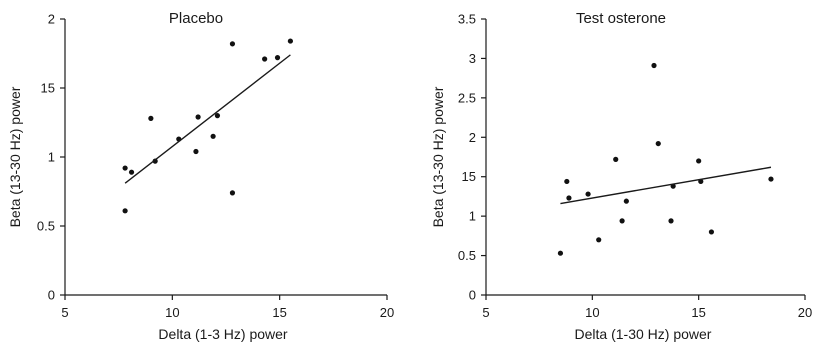 The image size is (822, 355). Describe the element at coordinates (621, 18) in the screenshot. I see `chart-title: Test osterone` at that location.